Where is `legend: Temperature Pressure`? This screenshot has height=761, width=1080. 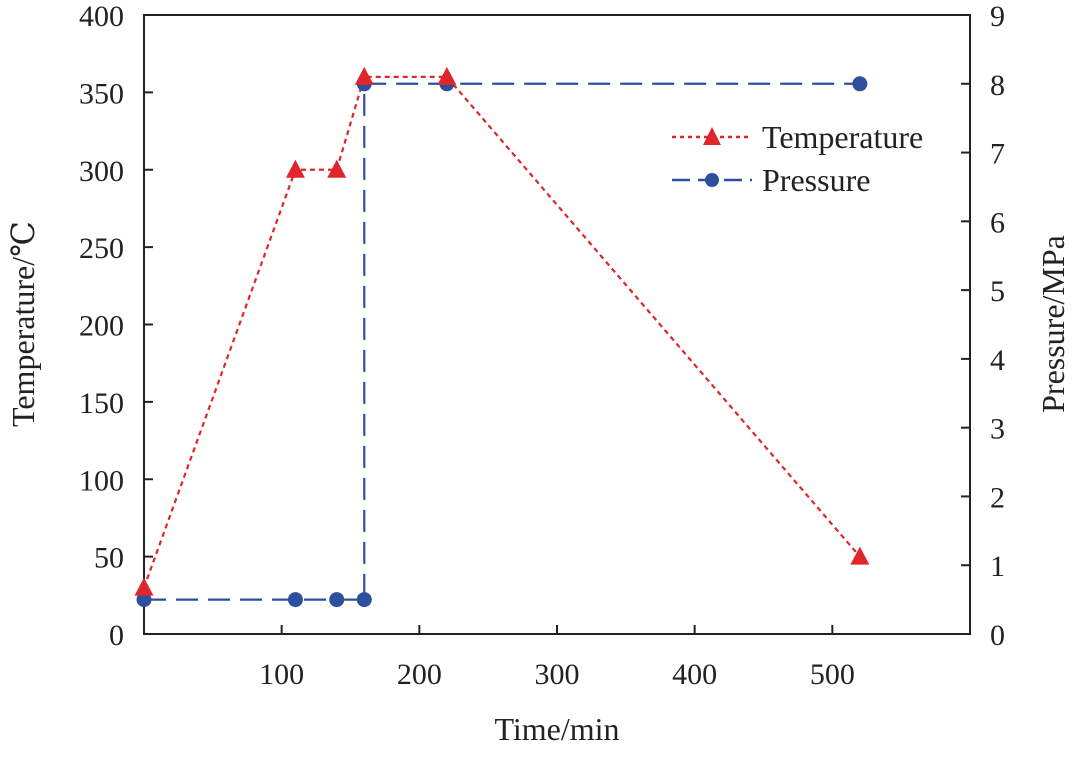
legend: Temperature Pressure is located at coordinates (797, 158).